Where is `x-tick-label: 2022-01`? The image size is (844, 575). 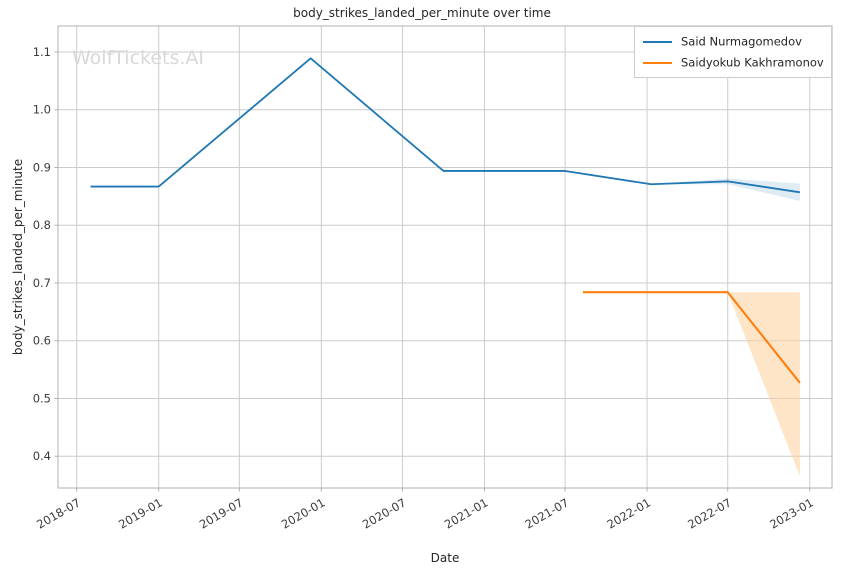
x-tick-label: 2022-01 is located at coordinates (629, 513).